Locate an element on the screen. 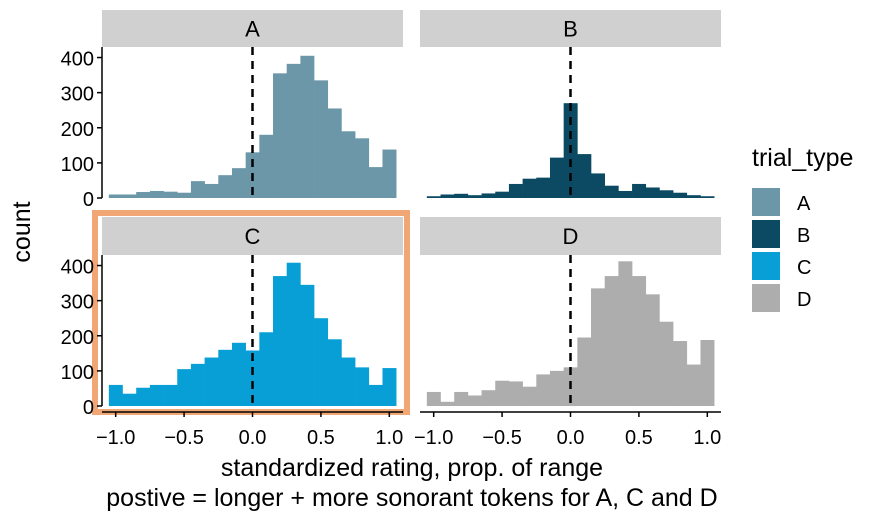 The width and height of the screenshot is (874, 518). facet-strip-label-c: C is located at coordinates (253, 236).